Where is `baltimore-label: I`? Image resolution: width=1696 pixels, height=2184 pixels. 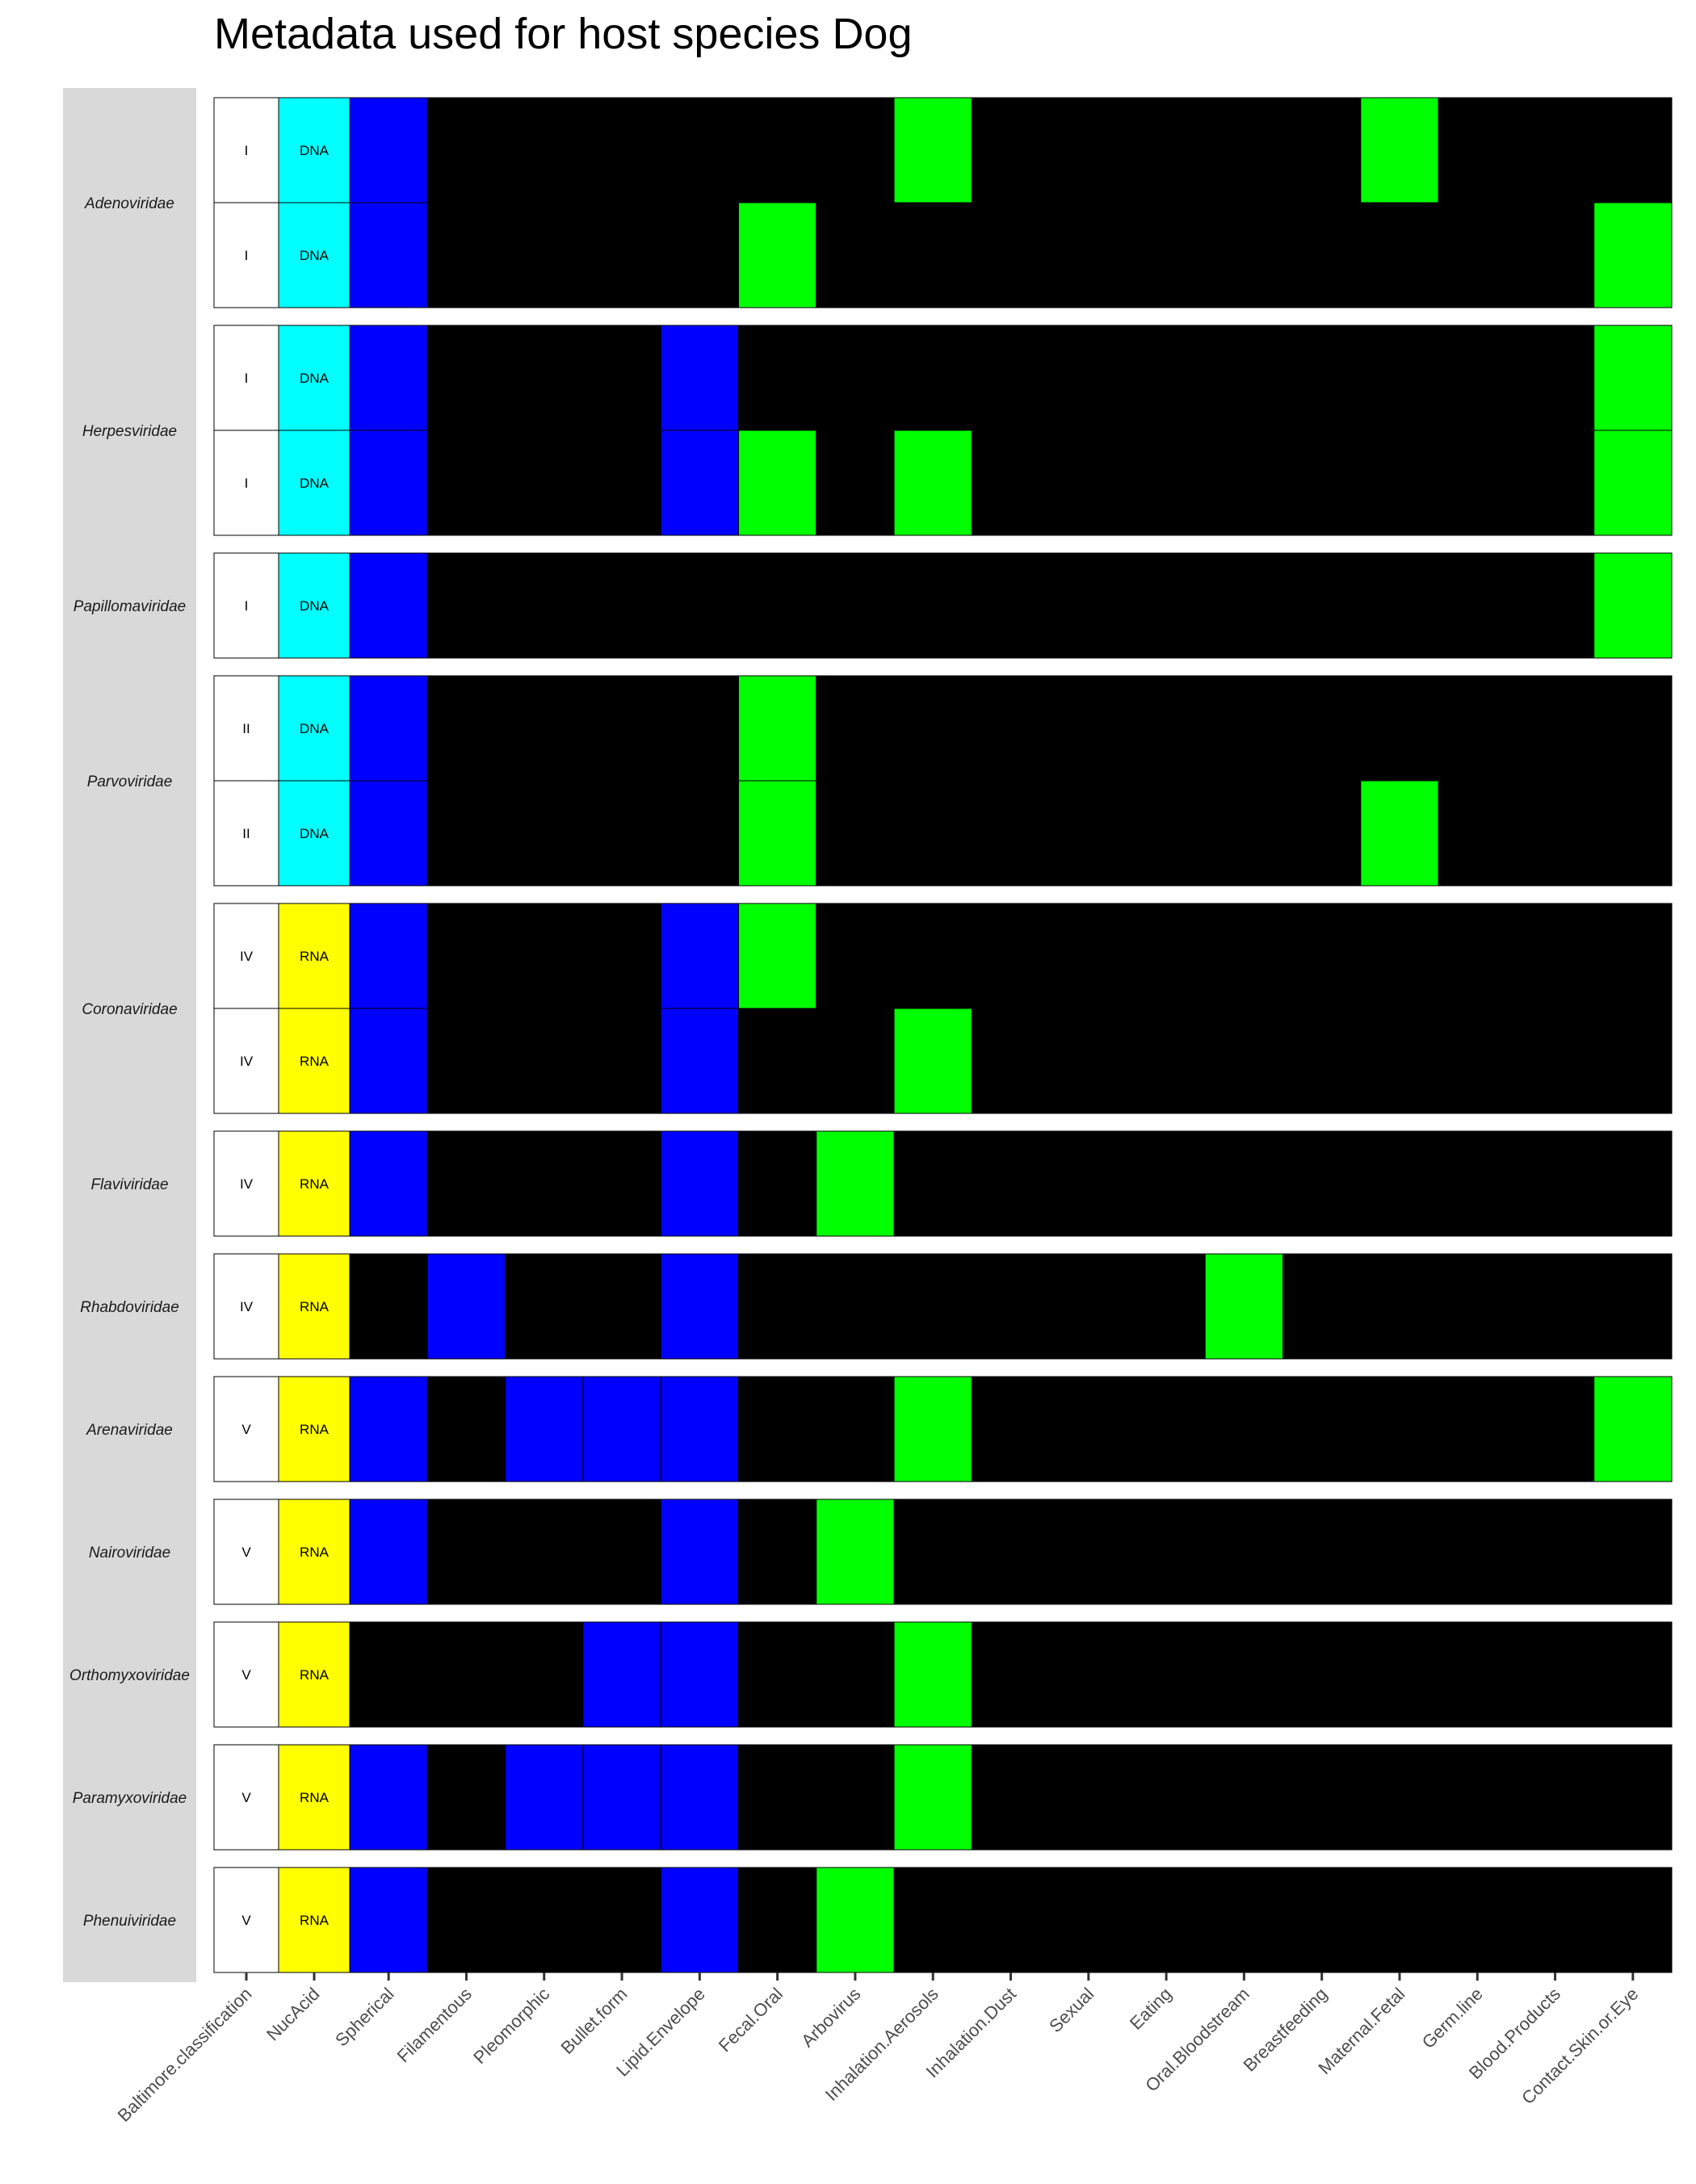 baltimore-label: I is located at coordinates (247, 606).